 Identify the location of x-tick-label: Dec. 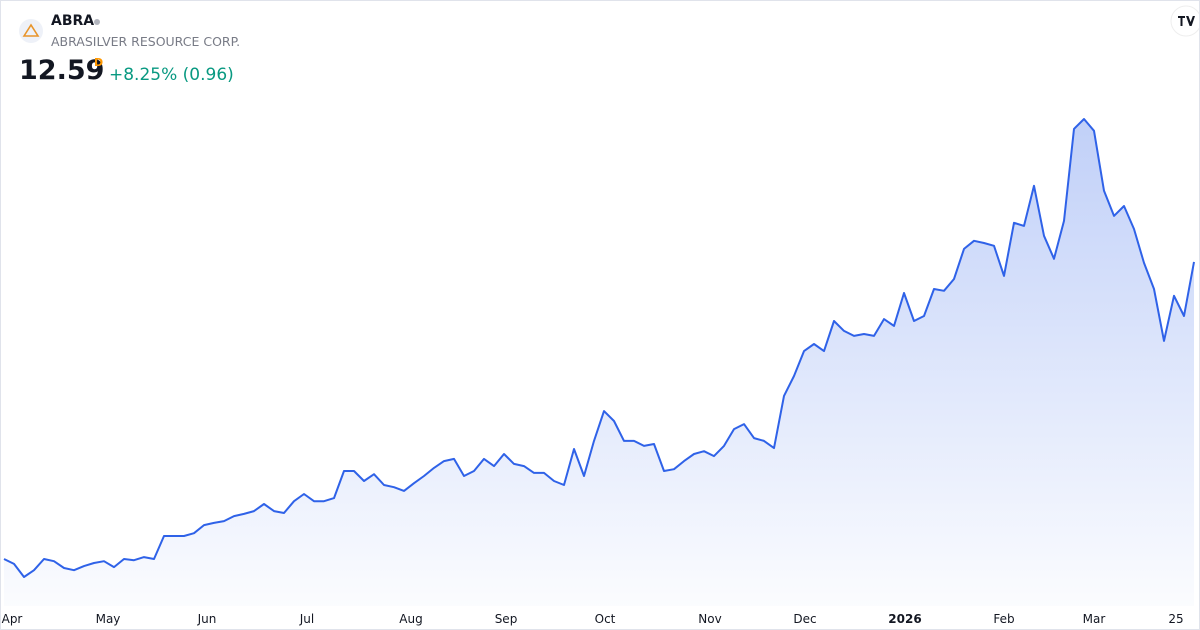
(804, 619).